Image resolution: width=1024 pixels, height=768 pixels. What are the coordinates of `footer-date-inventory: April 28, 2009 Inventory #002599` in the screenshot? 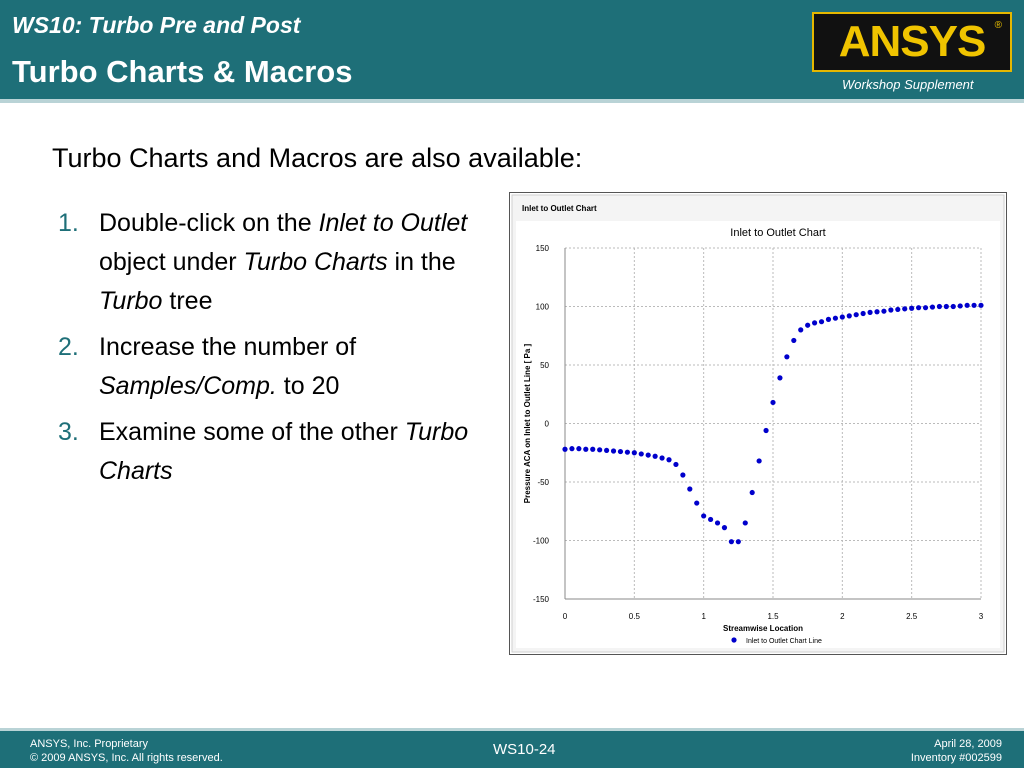 It's located at (956, 751).